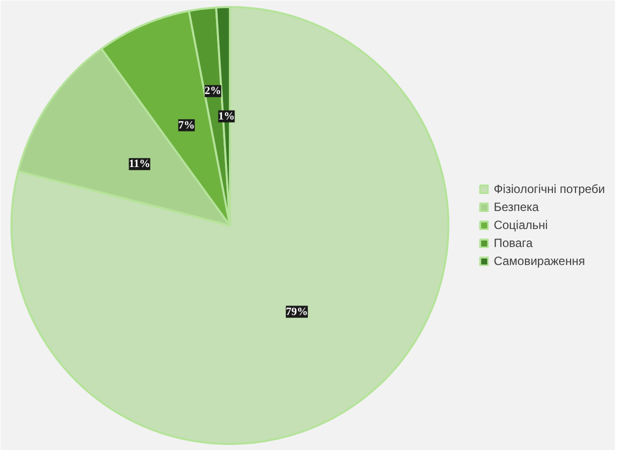  I want to click on data-label: 7%, so click(186, 125).